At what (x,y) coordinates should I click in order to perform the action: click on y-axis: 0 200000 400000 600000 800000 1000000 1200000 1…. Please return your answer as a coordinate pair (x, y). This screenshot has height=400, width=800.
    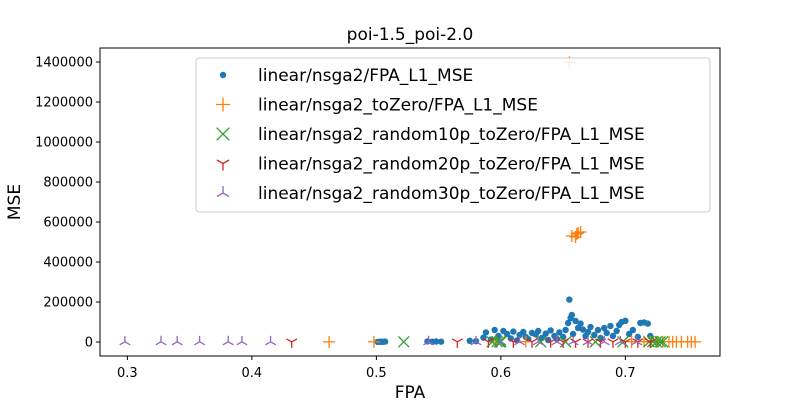
    Looking at the image, I should click on (67, 203).